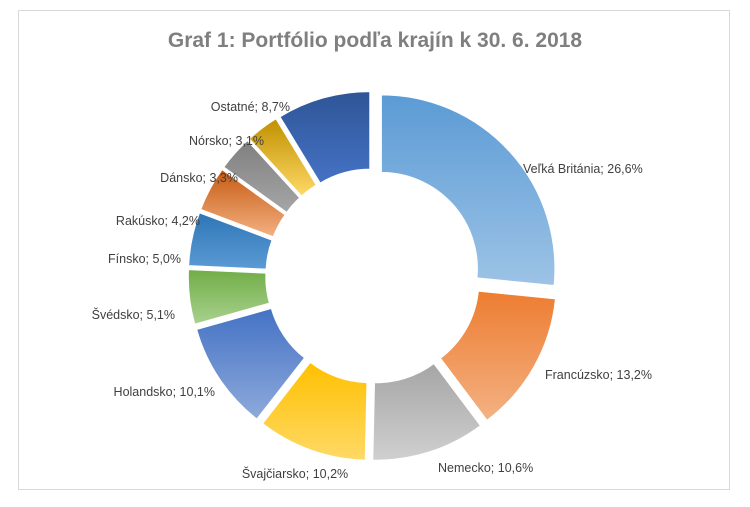 The width and height of the screenshot is (750, 507). Describe the element at coordinates (250, 107) in the screenshot. I see `slice-label-10: Ostatné; 8,7%` at that location.